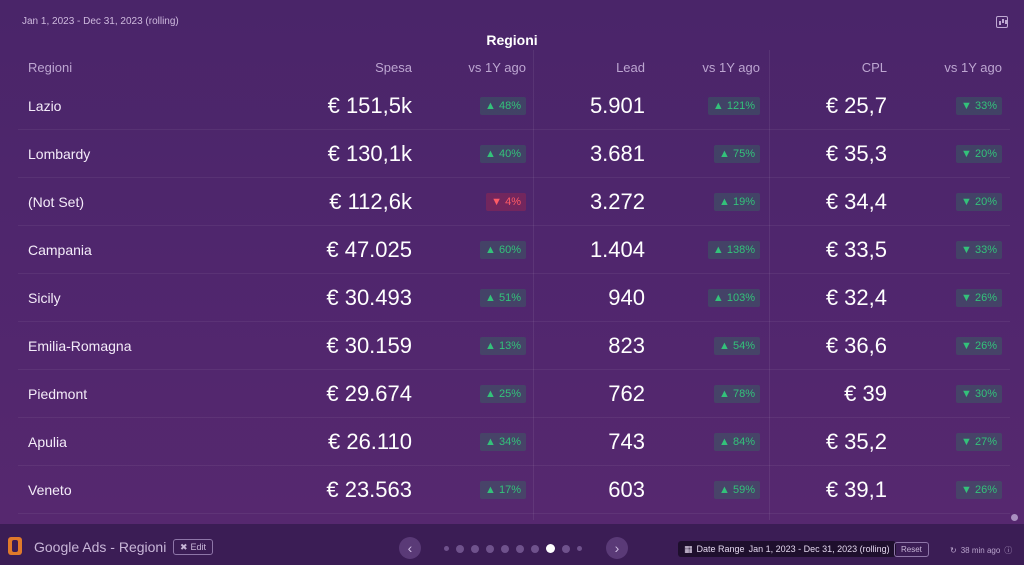  I want to click on lead-change-badge: ▲ 84%, so click(737, 442).